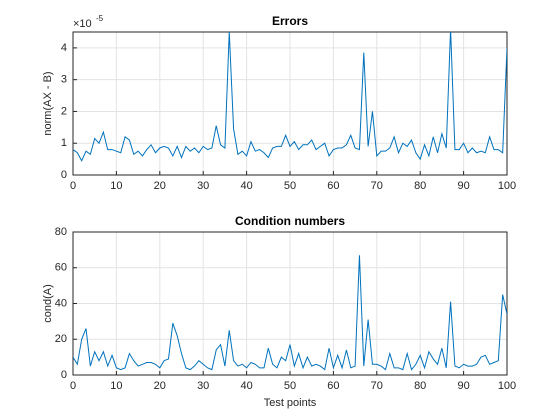  What do you see at coordinates (290, 403) in the screenshot?
I see `x-axis-label: Test points` at bounding box center [290, 403].